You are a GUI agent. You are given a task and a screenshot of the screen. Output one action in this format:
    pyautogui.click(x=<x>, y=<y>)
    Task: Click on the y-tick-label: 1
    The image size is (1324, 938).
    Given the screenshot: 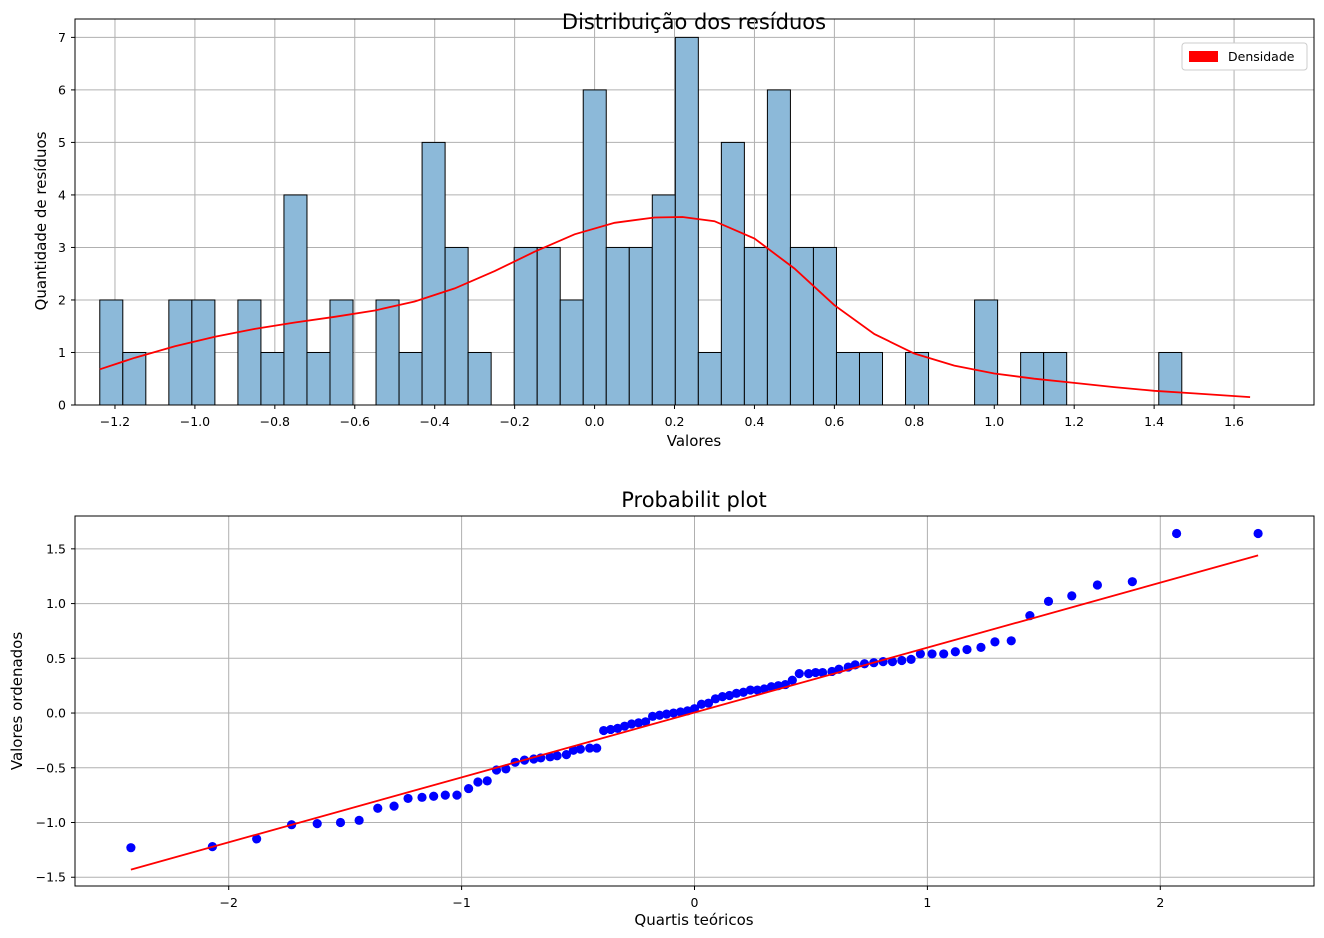 What is the action you would take?
    pyautogui.click(x=62, y=352)
    